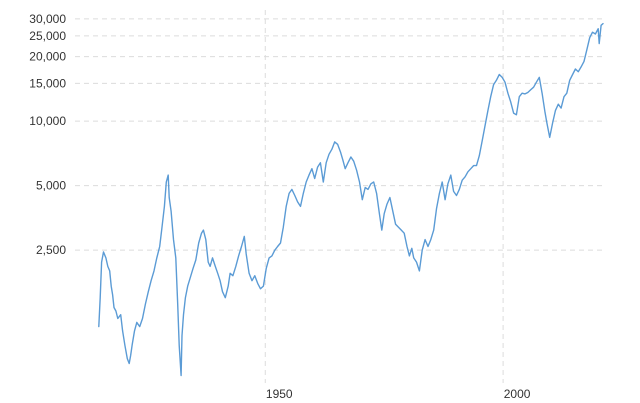 The width and height of the screenshot is (640, 403). What do you see at coordinates (279, 394) in the screenshot?
I see `x-tick-label: 1950` at bounding box center [279, 394].